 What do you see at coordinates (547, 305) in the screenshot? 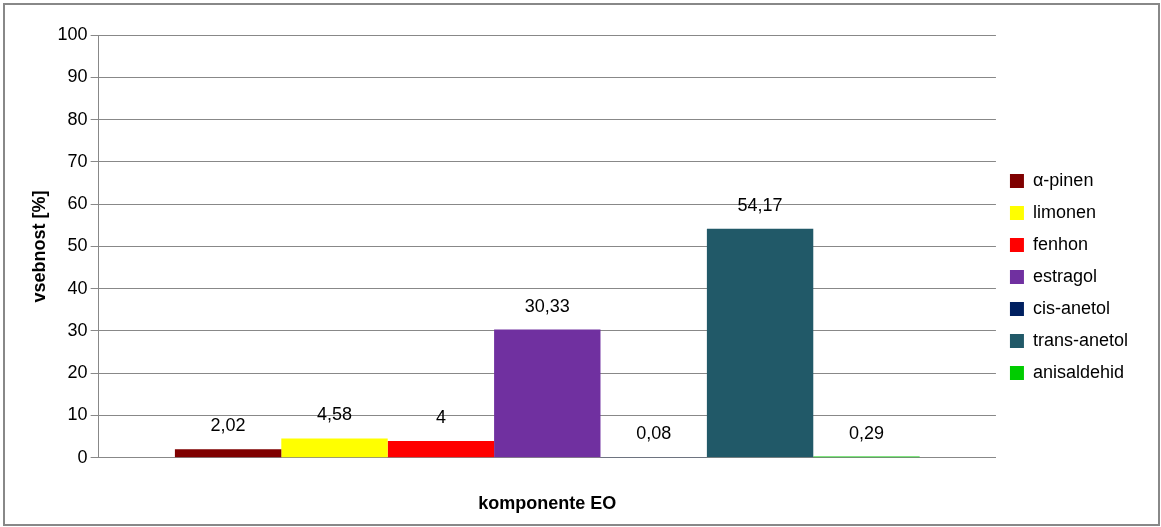
I see `data-label: 30,33` at bounding box center [547, 305].